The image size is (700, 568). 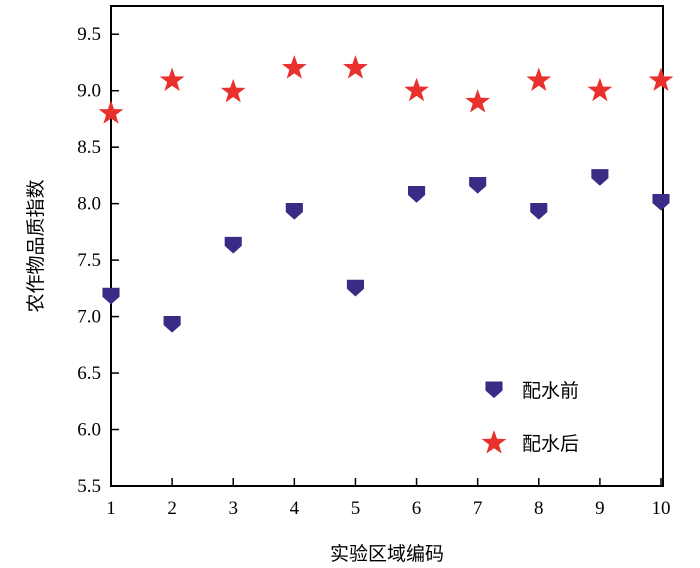 What do you see at coordinates (89, 430) in the screenshot?
I see `y-tick-label-1: 6.0` at bounding box center [89, 430].